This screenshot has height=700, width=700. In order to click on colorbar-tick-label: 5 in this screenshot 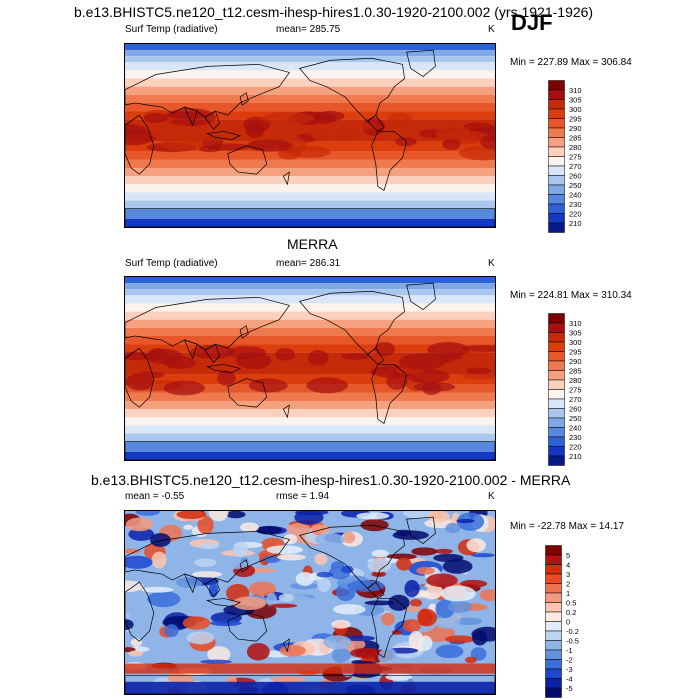, I will do `click(568, 555)`.